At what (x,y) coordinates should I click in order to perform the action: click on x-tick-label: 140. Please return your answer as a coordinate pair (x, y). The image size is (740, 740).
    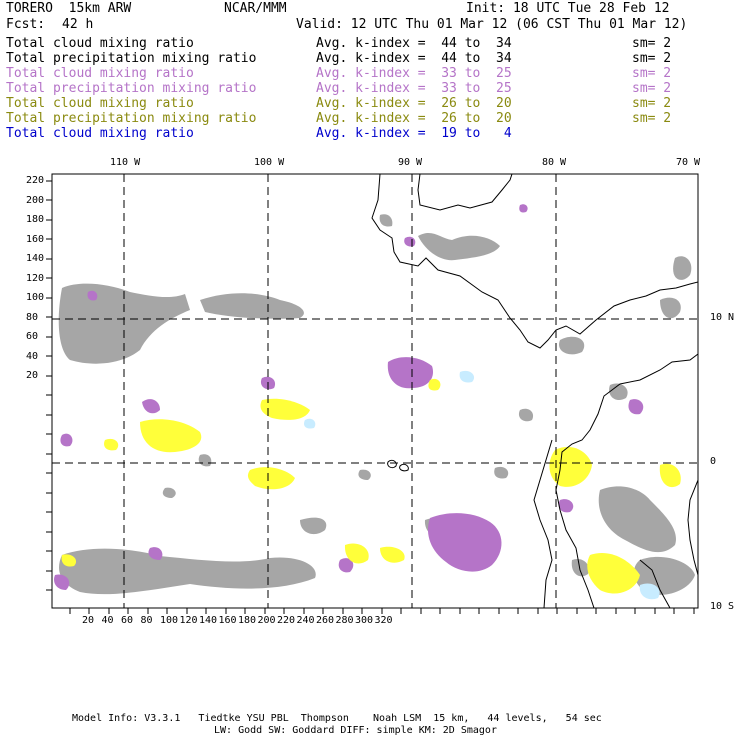
    Looking at the image, I should click on (208, 620).